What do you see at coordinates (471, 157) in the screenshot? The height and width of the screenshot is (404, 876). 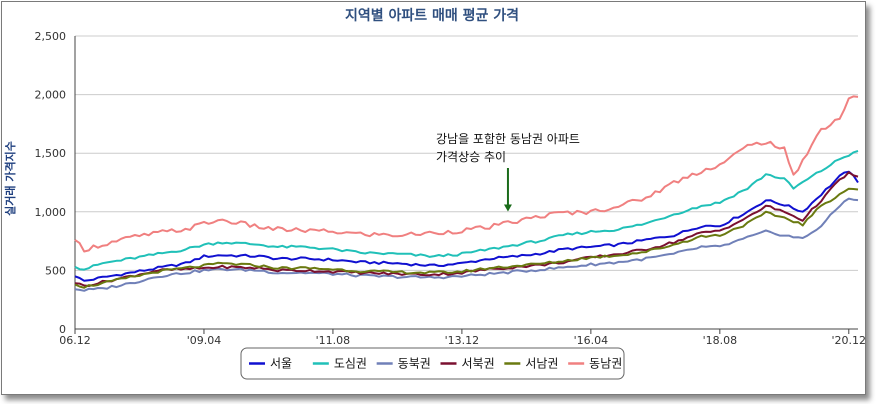 I see `annotation-line-2: 가격상승 추이` at bounding box center [471, 157].